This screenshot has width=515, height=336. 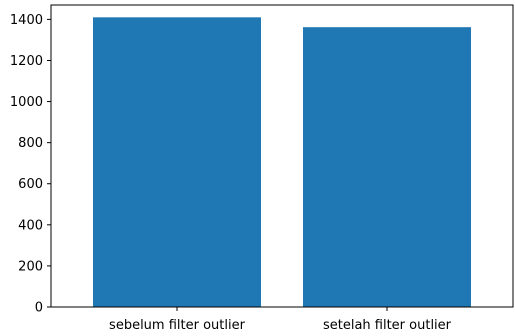 What do you see at coordinates (387, 325) in the screenshot?
I see `x-tick-label: setelah filter outlier` at bounding box center [387, 325].